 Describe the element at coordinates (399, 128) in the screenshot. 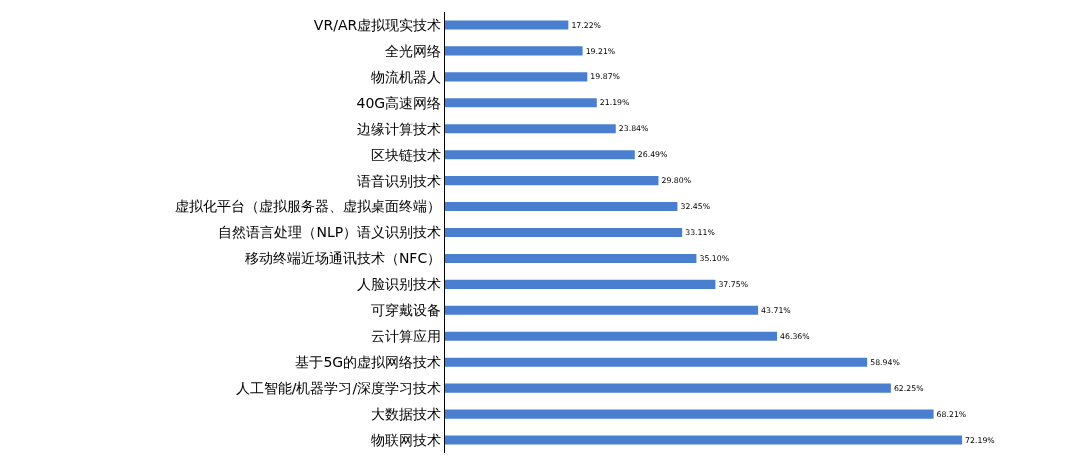

I see `y-tick-label: 边缘计算技术` at that location.